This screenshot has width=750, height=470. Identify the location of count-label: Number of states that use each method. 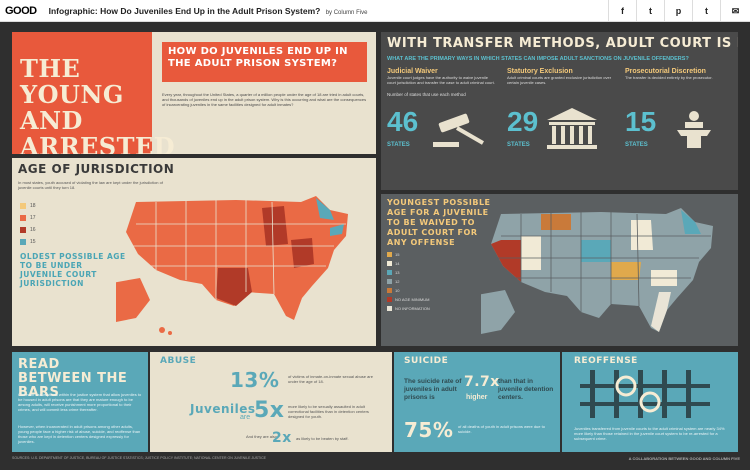
(426, 94).